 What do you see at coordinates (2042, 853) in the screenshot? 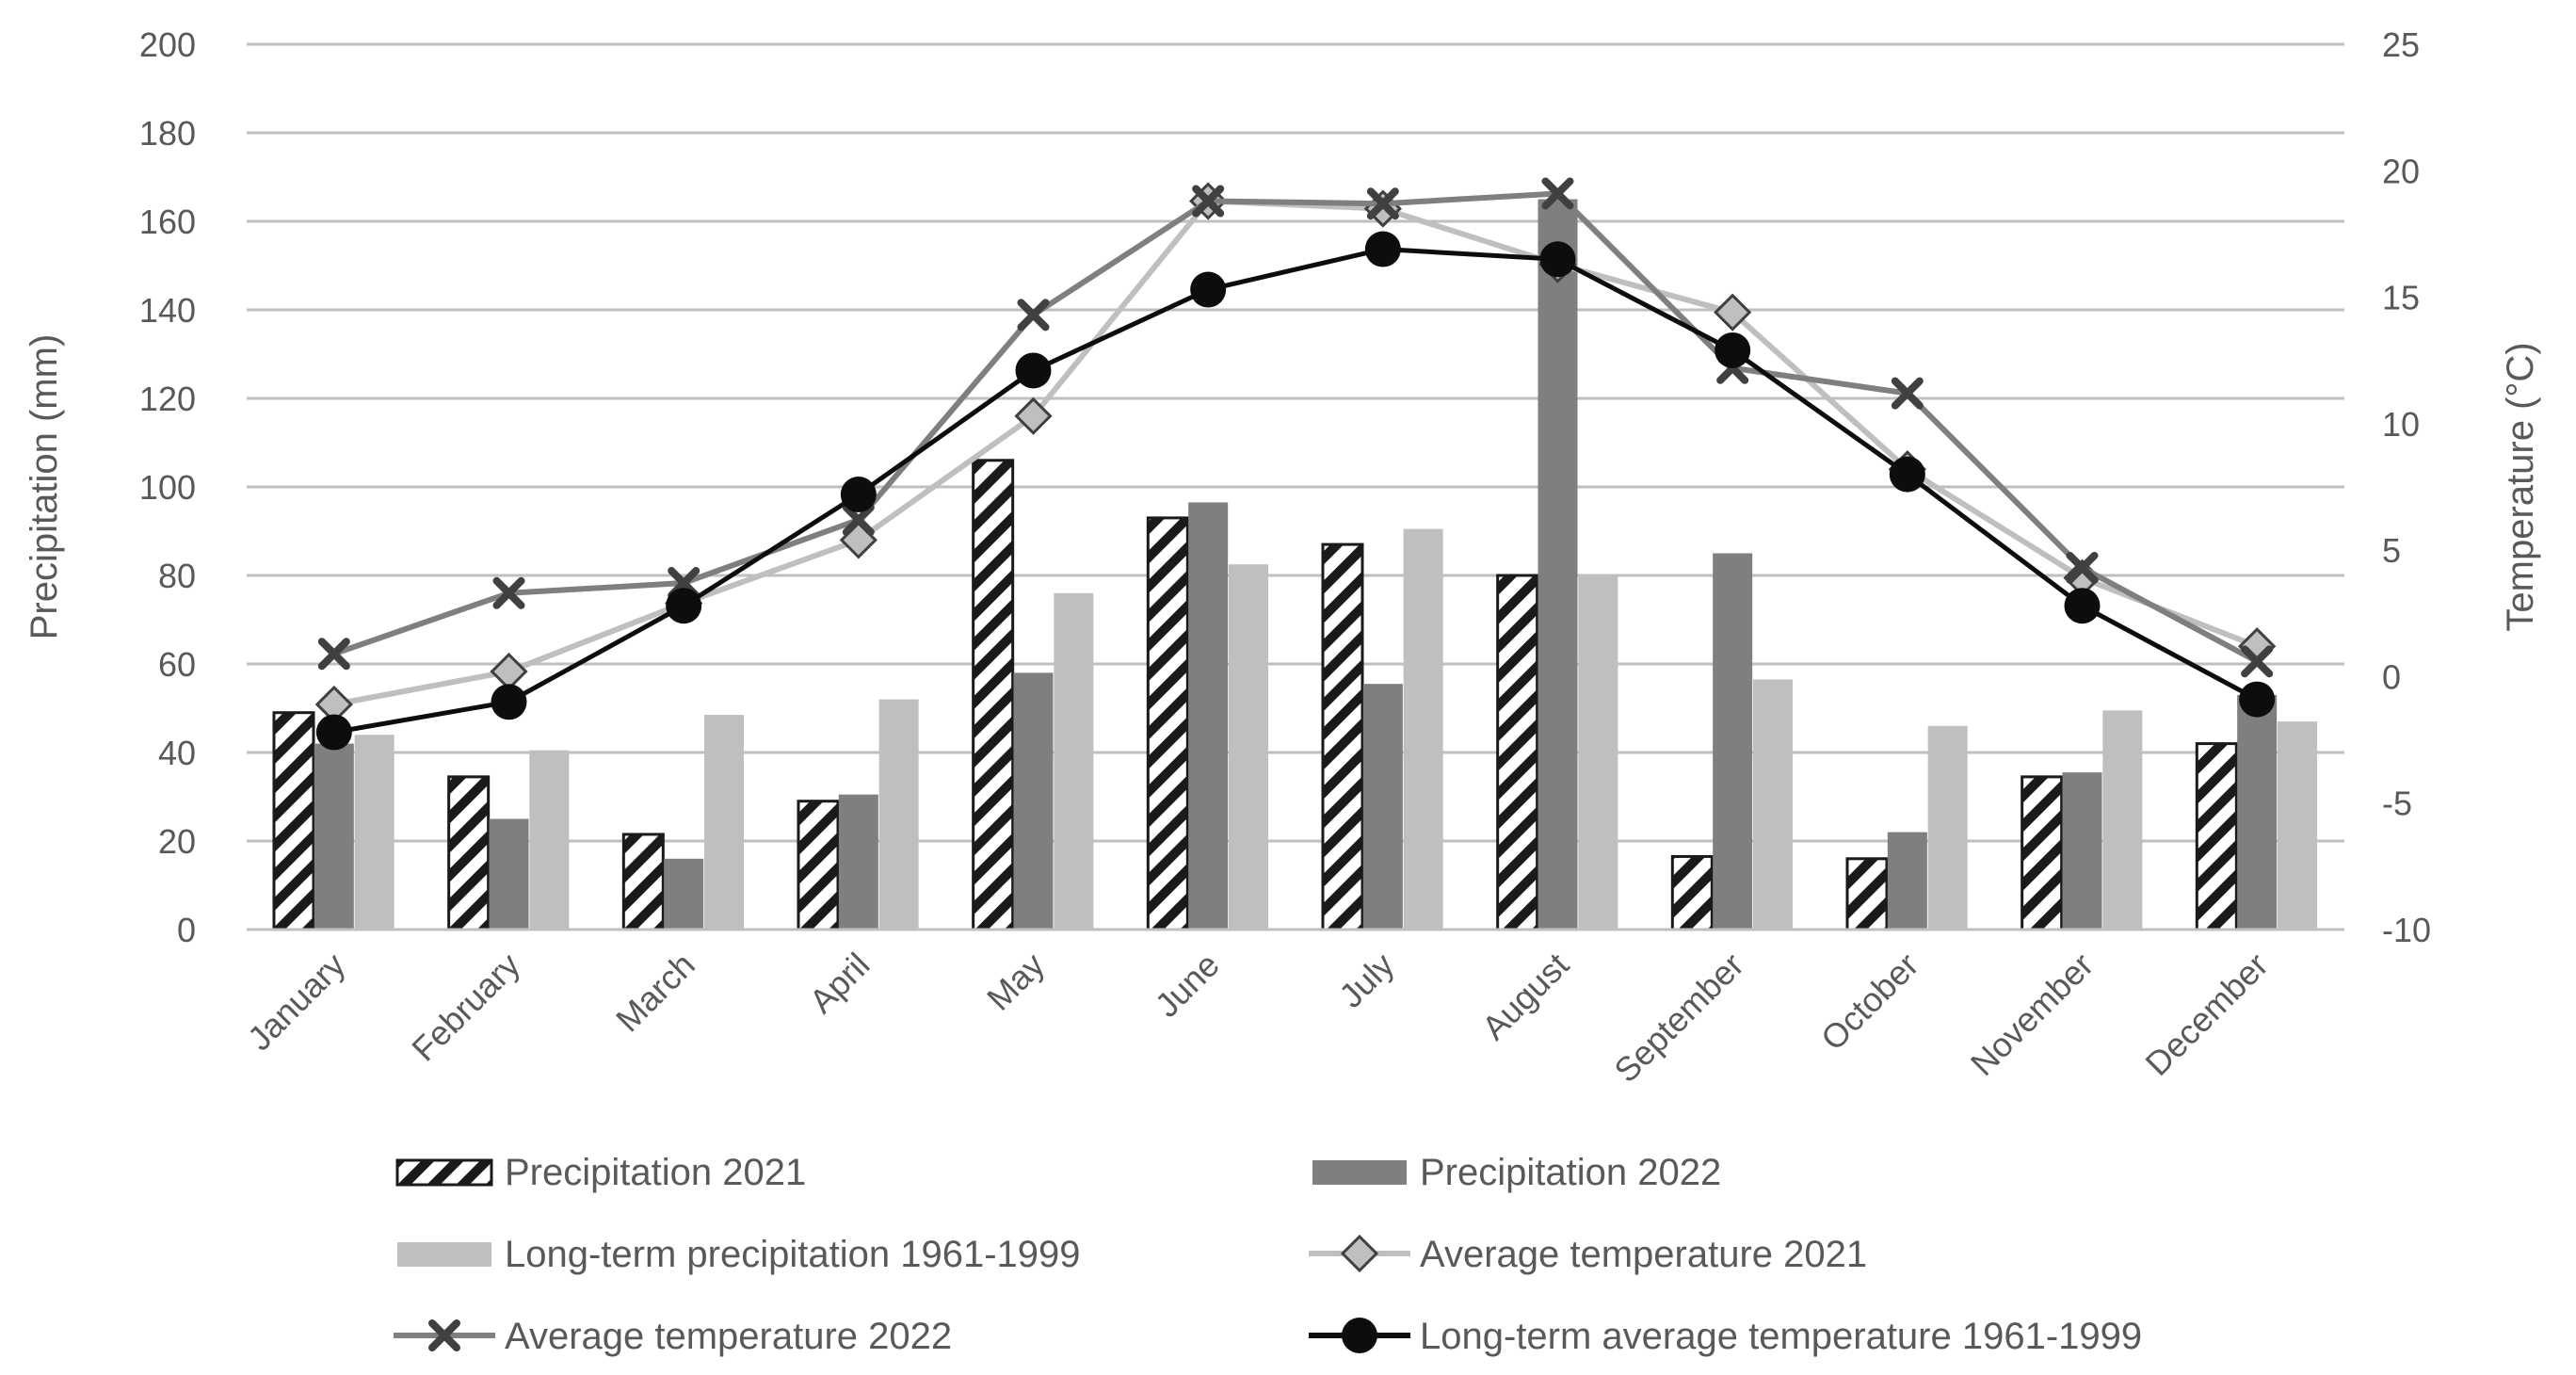
I see `bar-precipitation-2021-november` at bounding box center [2042, 853].